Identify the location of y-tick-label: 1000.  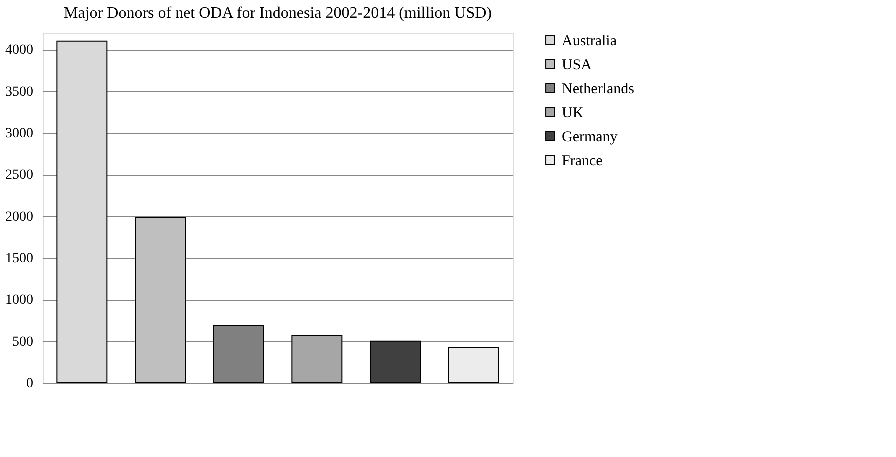
(20, 300).